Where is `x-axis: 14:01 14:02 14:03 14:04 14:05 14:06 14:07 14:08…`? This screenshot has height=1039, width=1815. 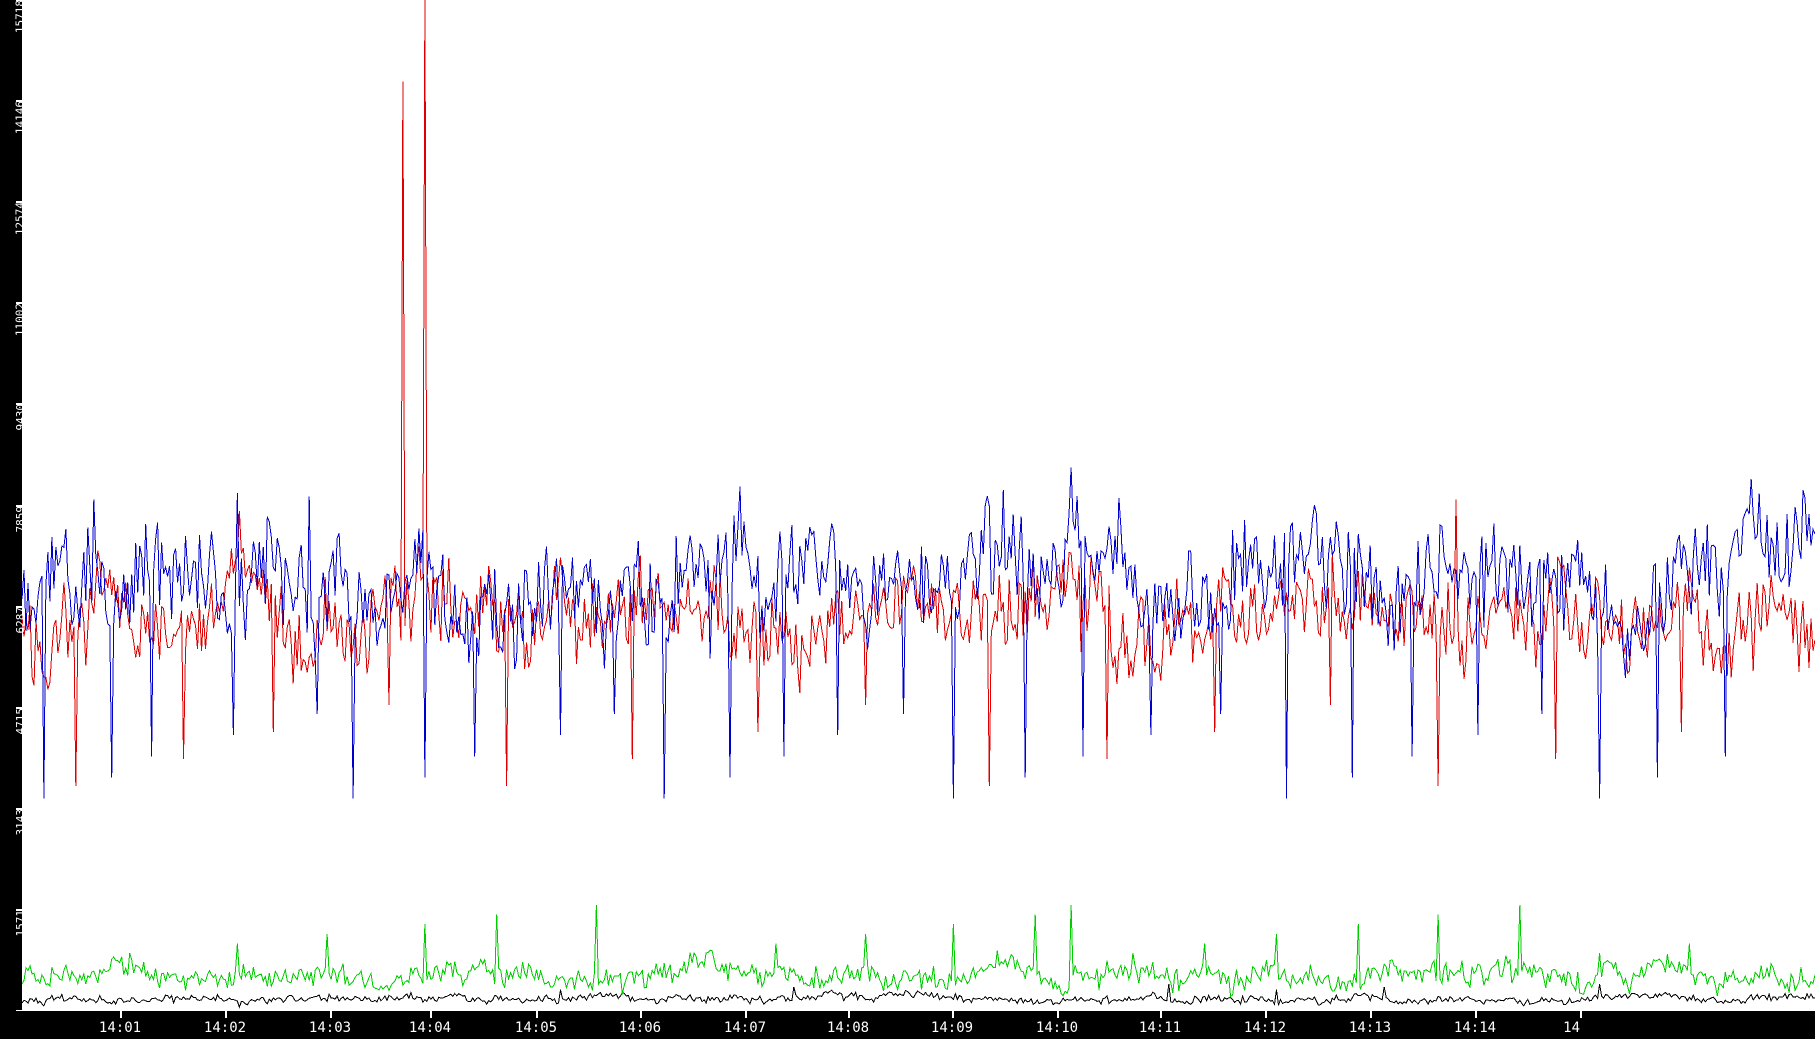
x-axis: 14:01 14:02 14:03 14:04 14:05 14:06 14:07 14:08… is located at coordinates (907, 1025).